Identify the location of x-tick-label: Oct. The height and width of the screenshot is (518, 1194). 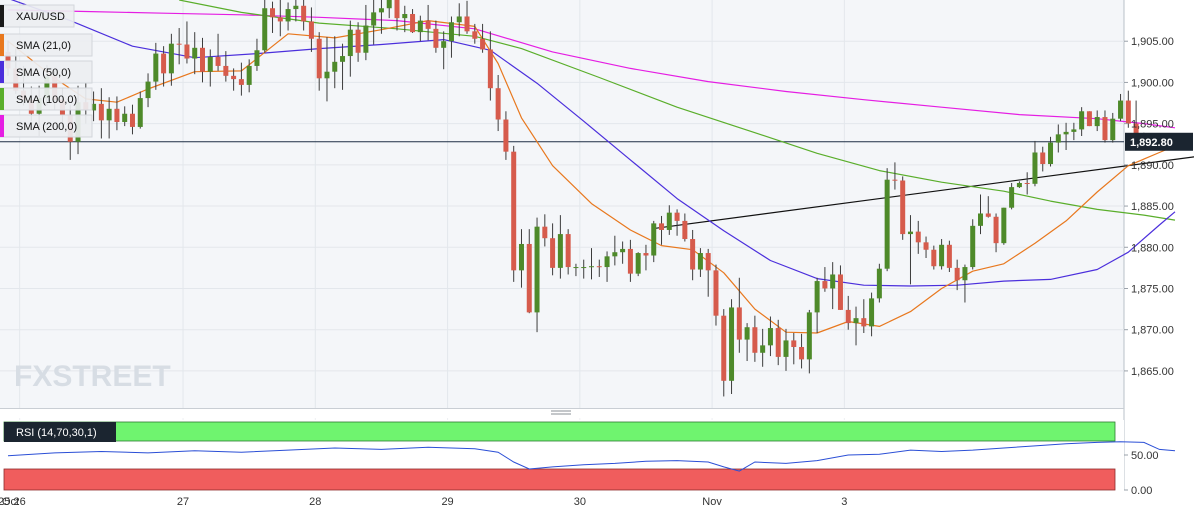
(10, 502).